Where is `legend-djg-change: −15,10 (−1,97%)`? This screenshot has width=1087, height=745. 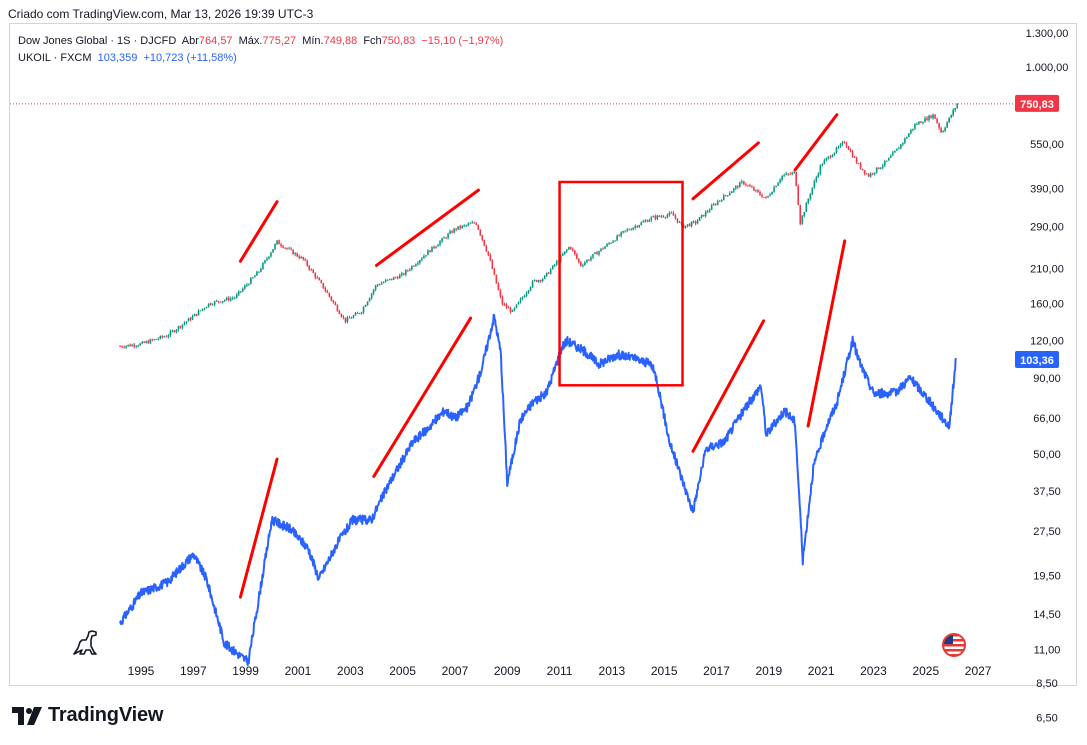 legend-djg-change: −15,10 (−1,97%) is located at coordinates (462, 41).